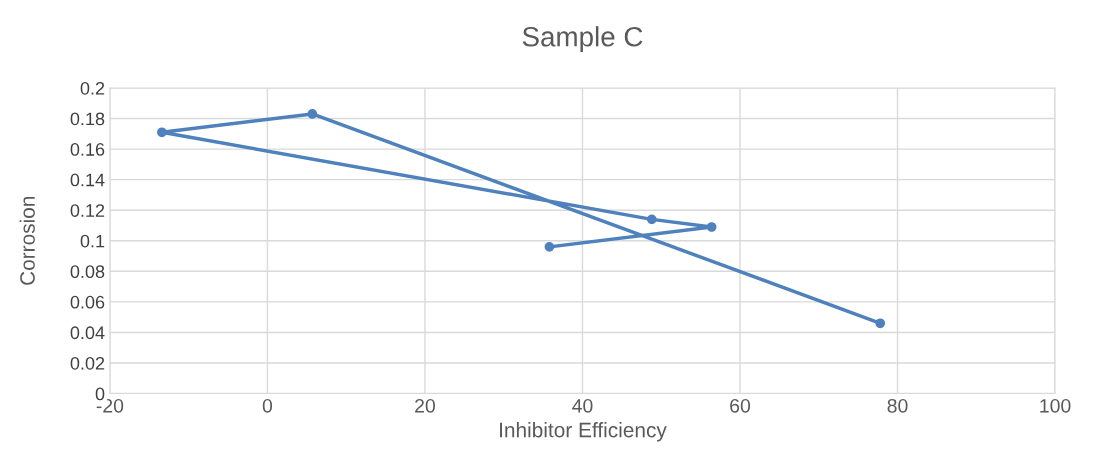 This screenshot has height=463, width=1099. I want to click on x-tick-label: 80, so click(897, 405).